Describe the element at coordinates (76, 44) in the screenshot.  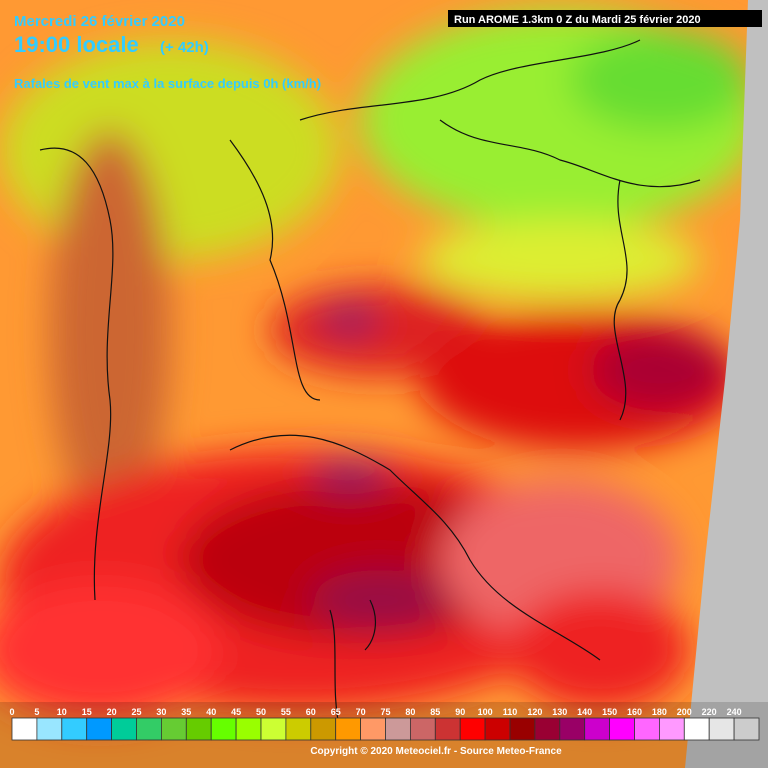
I see `time: 19:00 locale` at that location.